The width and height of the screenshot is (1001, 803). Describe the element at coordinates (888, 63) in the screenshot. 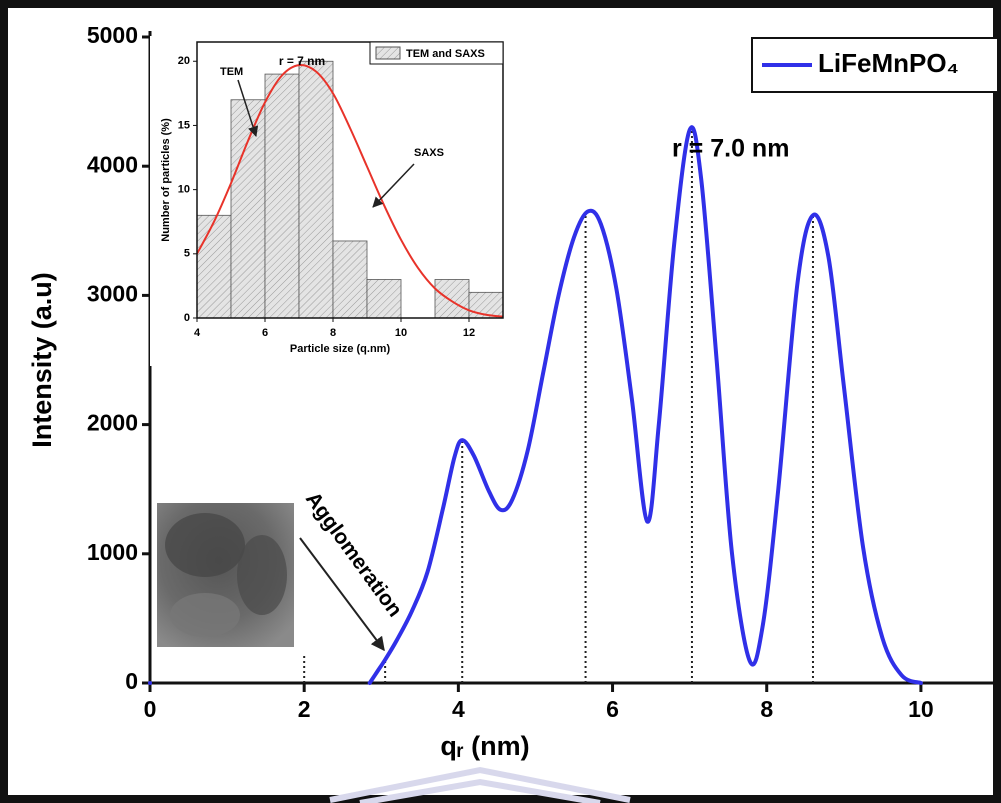

I see `legend-label: LiFeMnPO₄` at that location.